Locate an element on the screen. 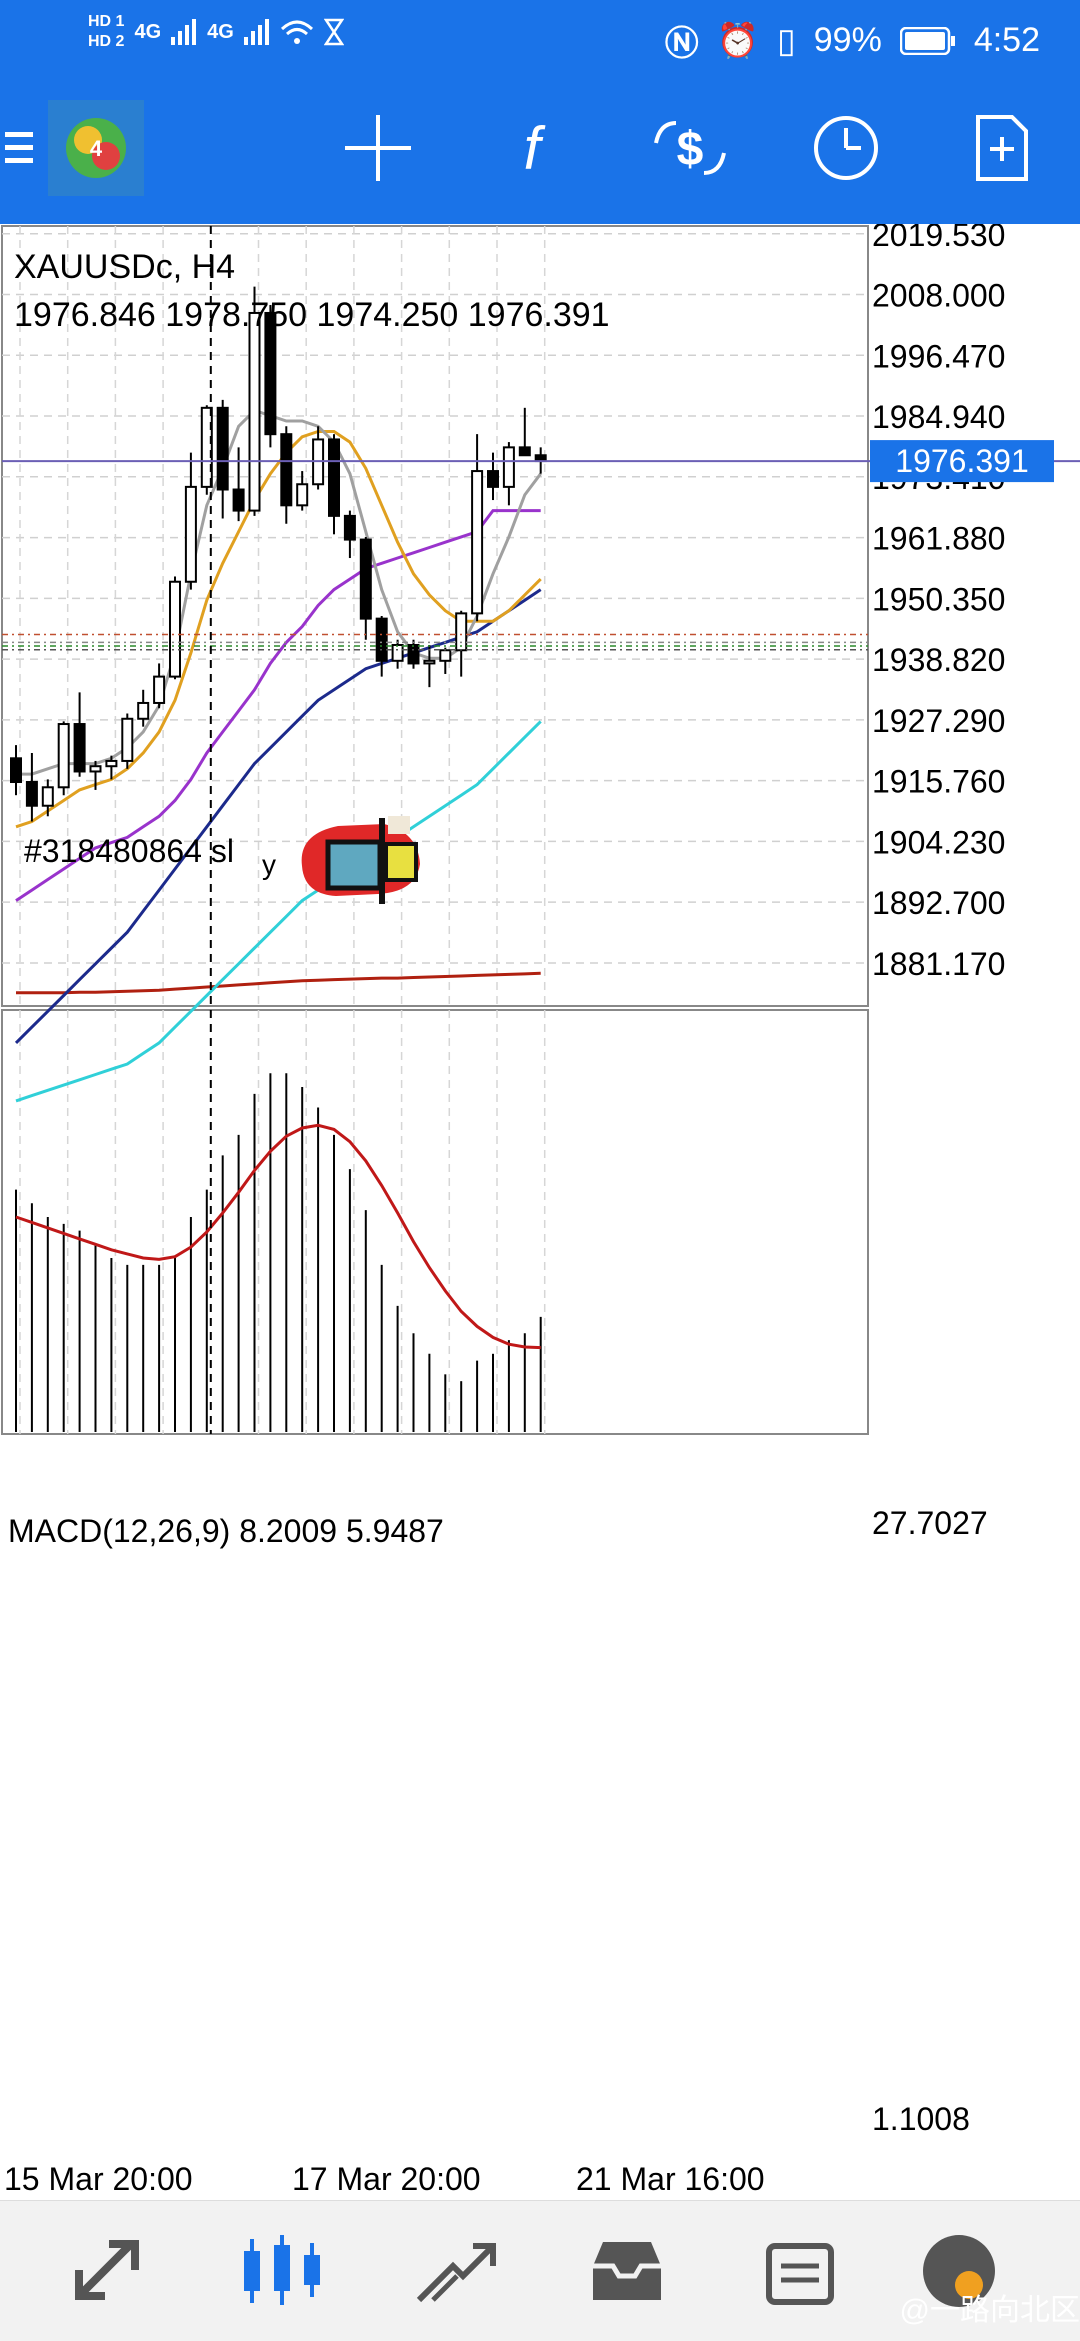  objects-icon: $ is located at coordinates (690, 148).